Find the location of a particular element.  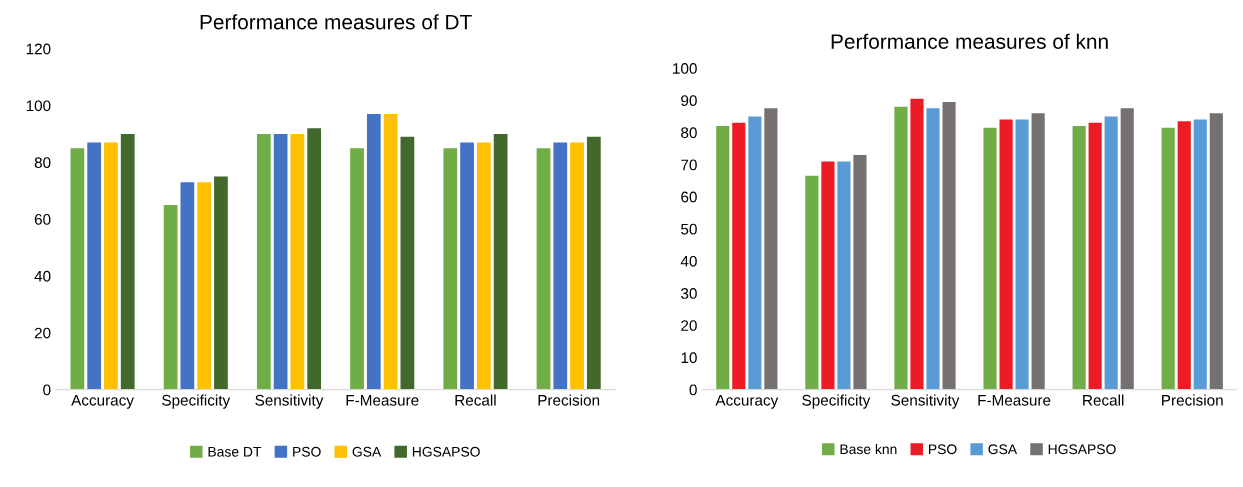

chart-title: Performance measures of DT is located at coordinates (336, 22).